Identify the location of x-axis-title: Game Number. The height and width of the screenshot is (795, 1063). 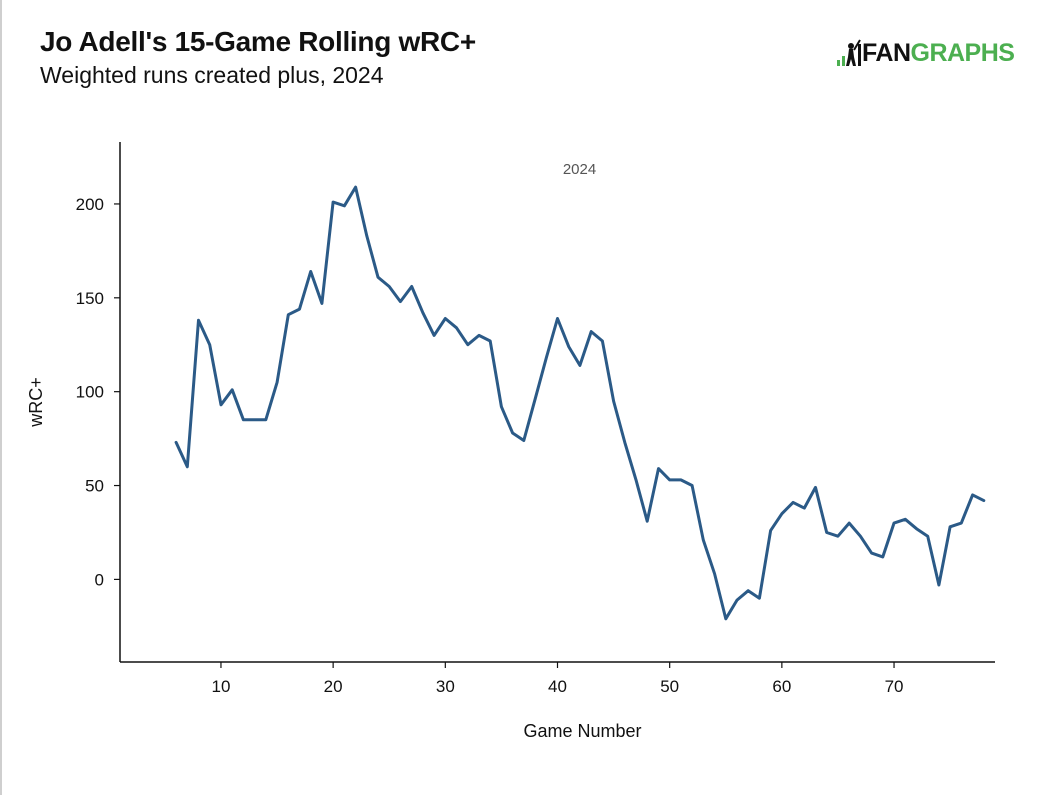
(582, 731).